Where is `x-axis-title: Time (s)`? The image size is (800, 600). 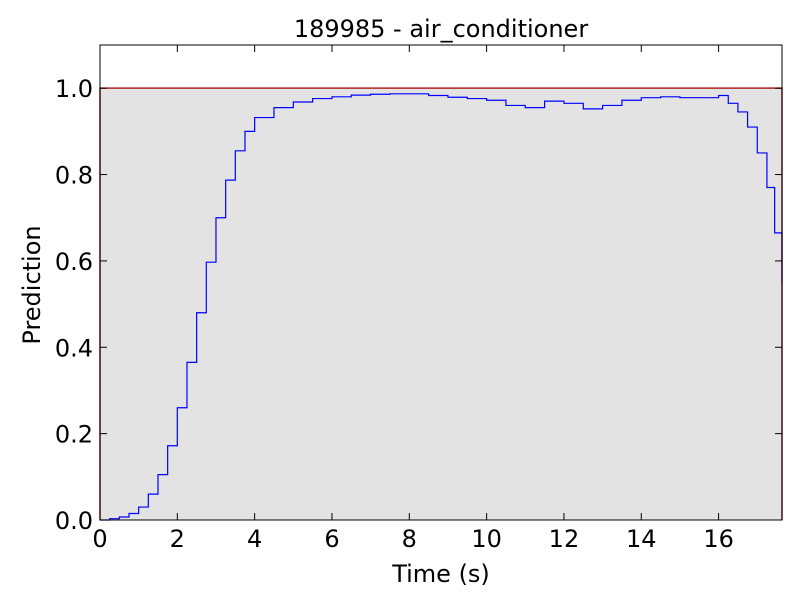 x-axis-title: Time (s) is located at coordinates (440, 574).